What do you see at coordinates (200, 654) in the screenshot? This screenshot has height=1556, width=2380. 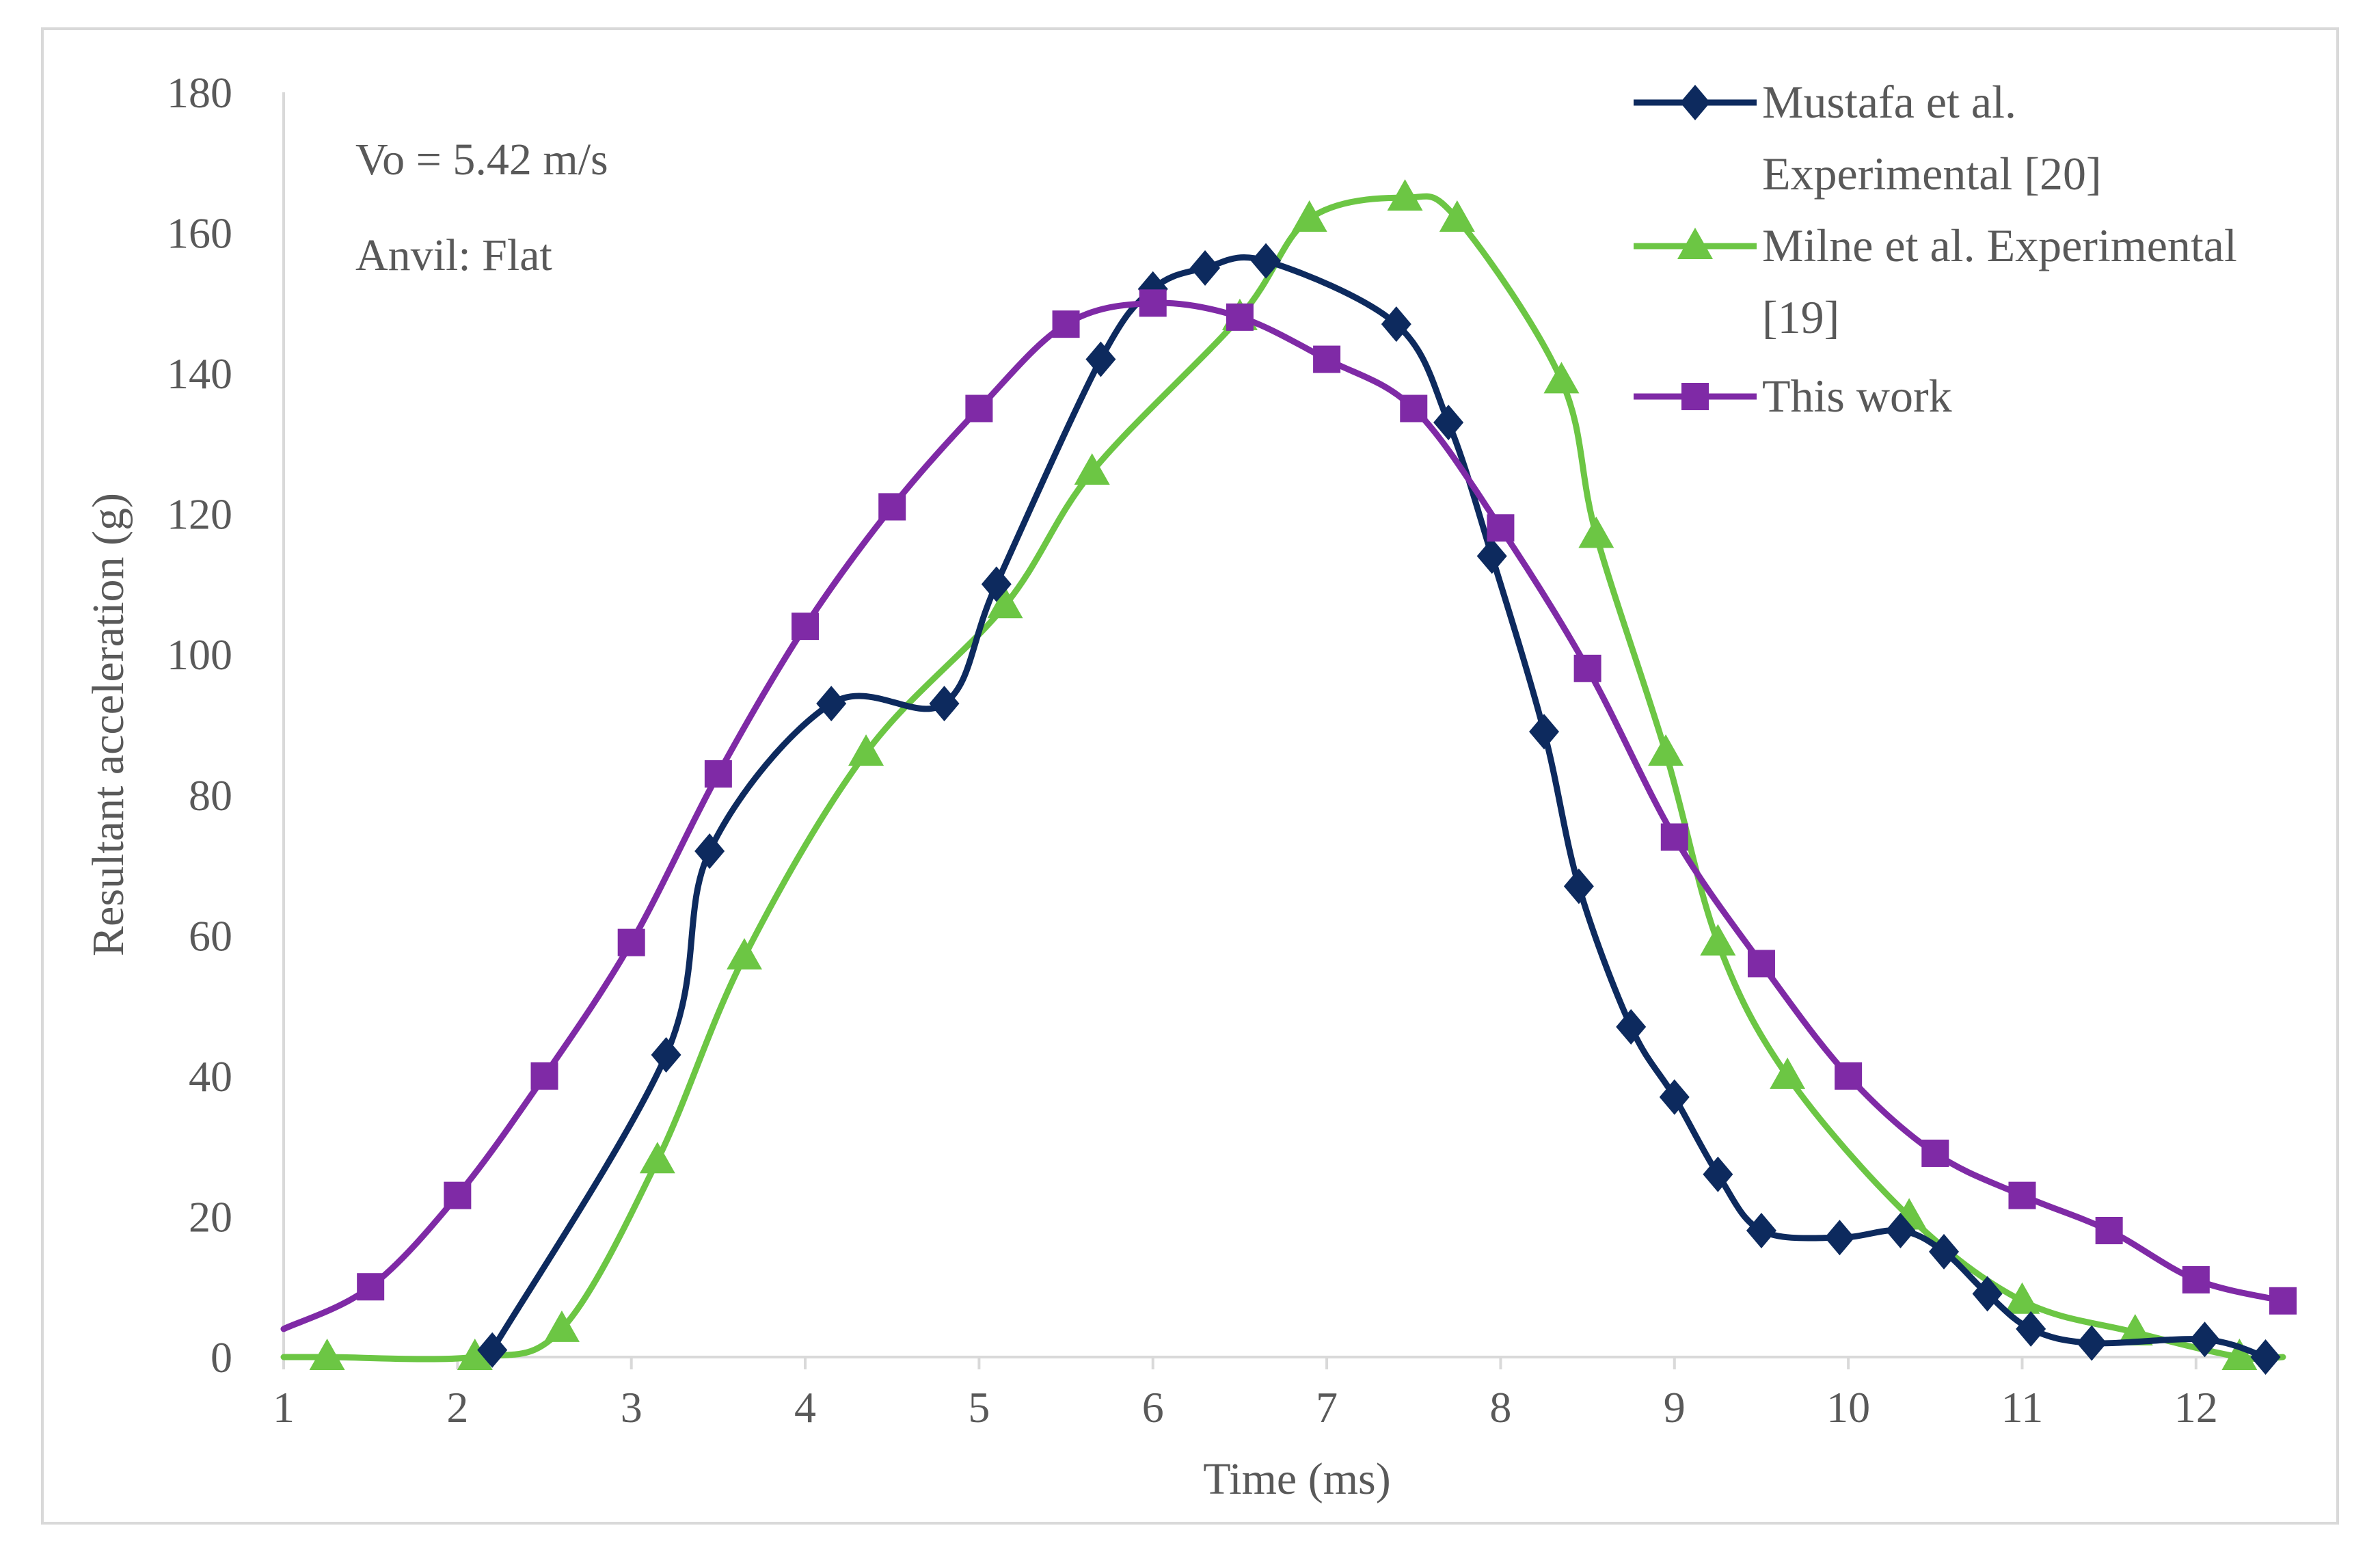 I see `y-tick-label: 100` at bounding box center [200, 654].